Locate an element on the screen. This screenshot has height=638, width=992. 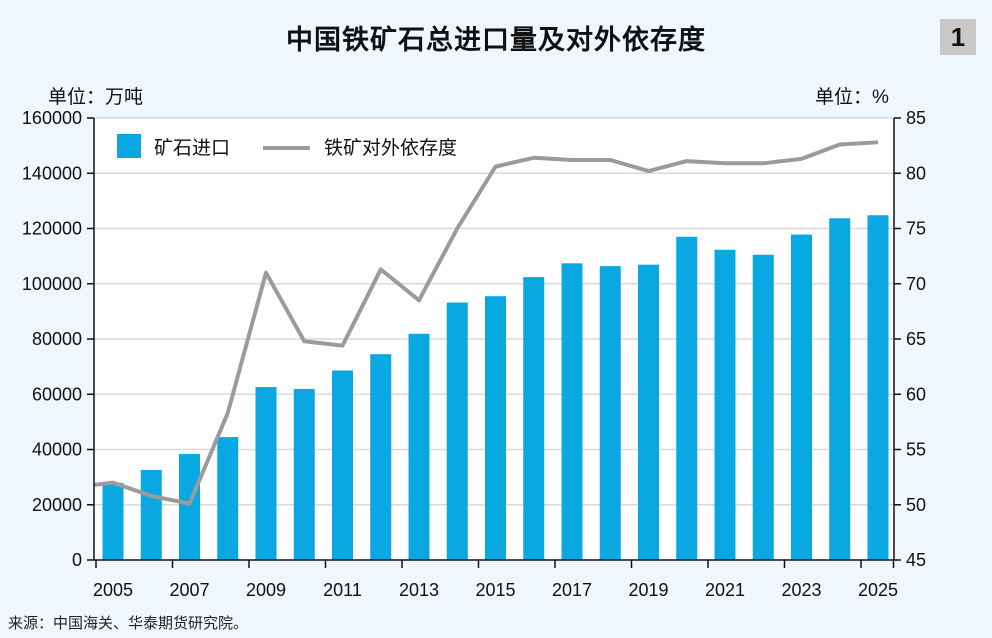
chart-title: 中国铁矿石总进口量及对外依存度 is located at coordinates (496, 40).